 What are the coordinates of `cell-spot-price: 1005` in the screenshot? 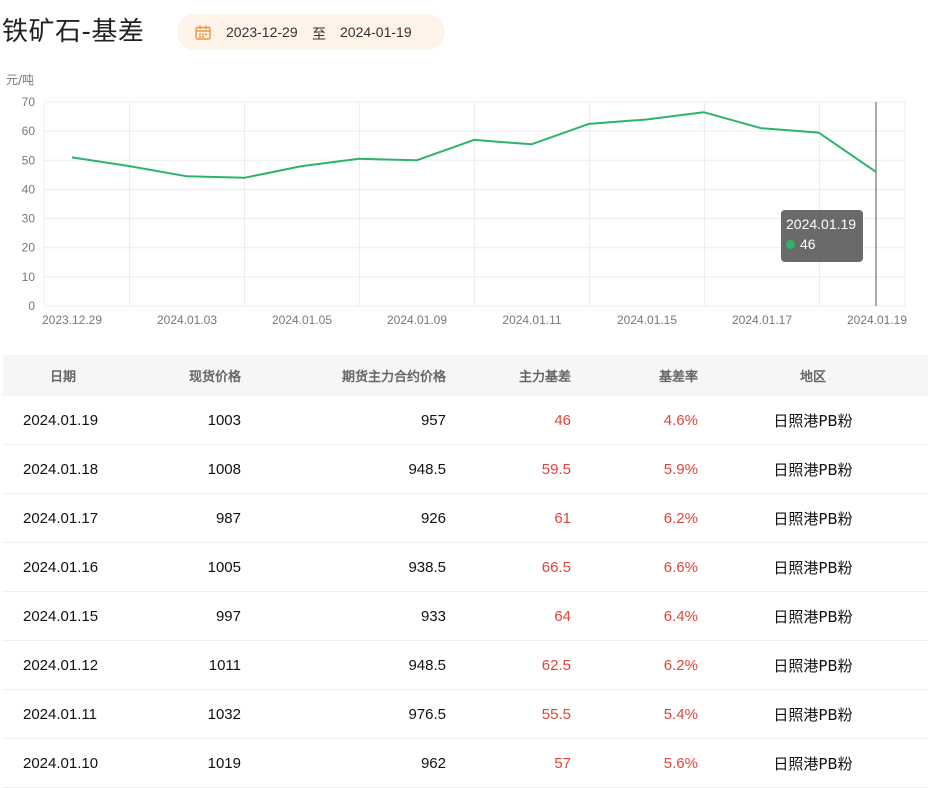 It's located at (182, 567).